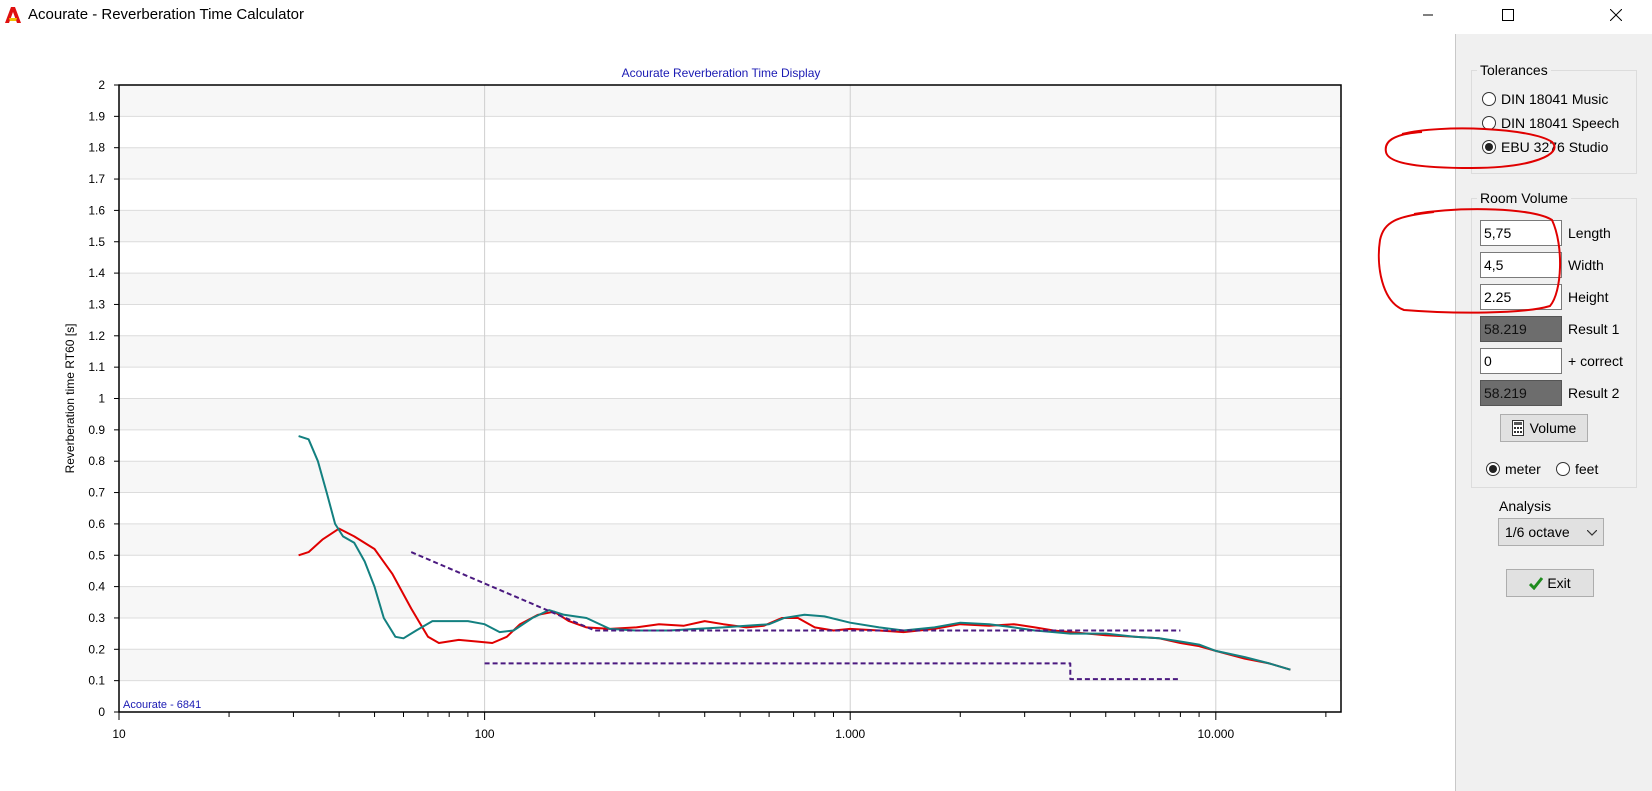  I want to click on x-tick-label: 10.000, so click(1215, 734).